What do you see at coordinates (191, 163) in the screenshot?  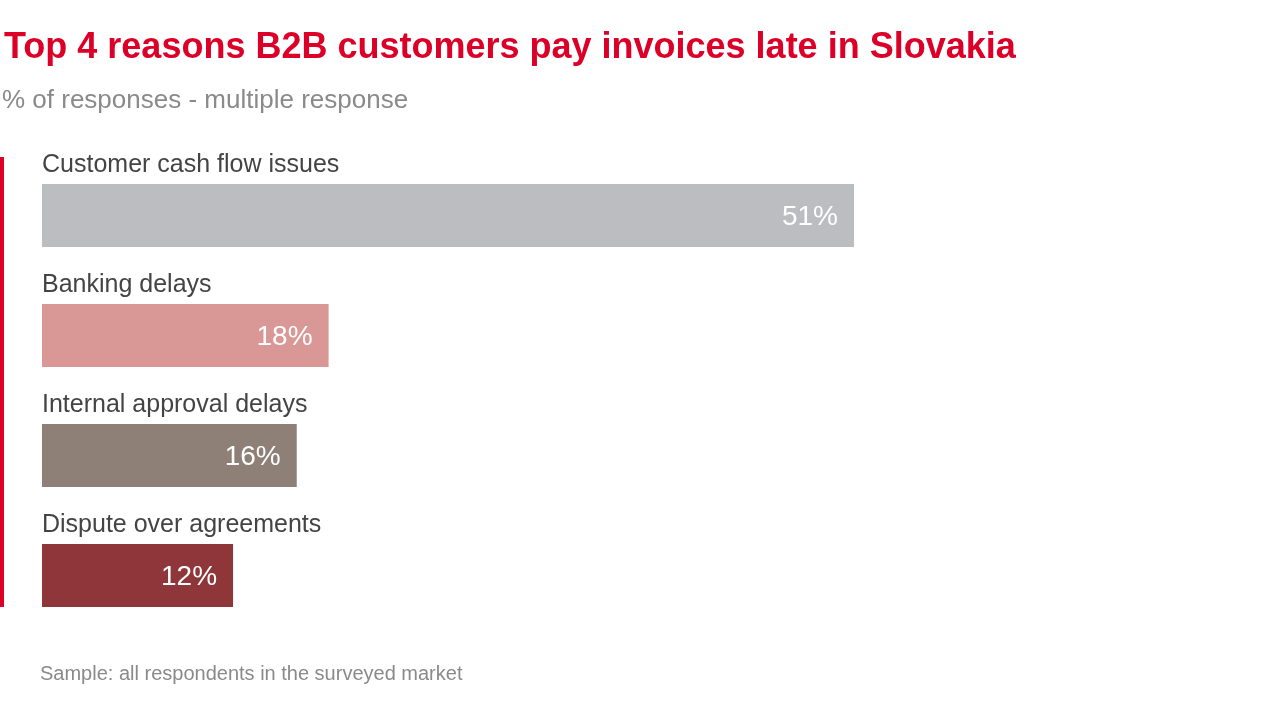 I see `y-tick-label: Customer cash flow issues` at bounding box center [191, 163].